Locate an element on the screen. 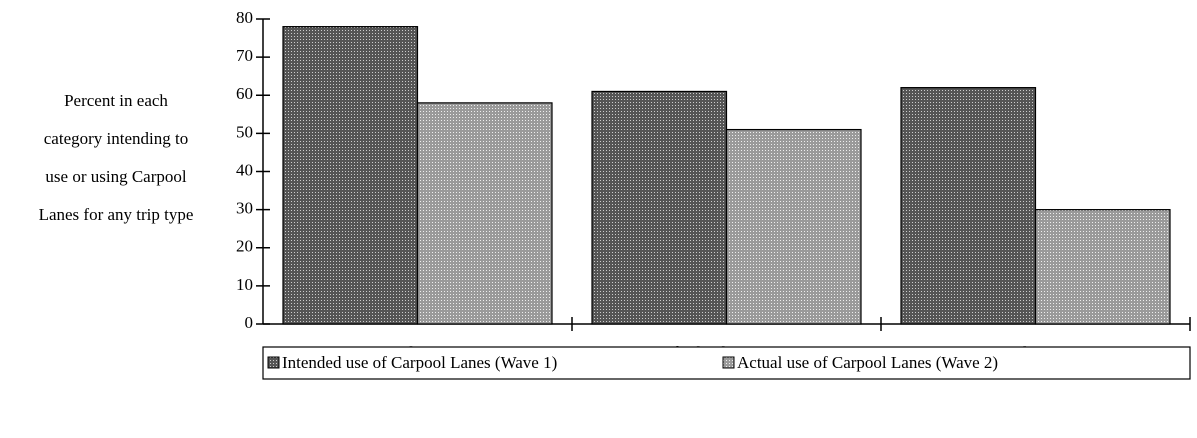  y-tick-label: 70 is located at coordinates (244, 55).